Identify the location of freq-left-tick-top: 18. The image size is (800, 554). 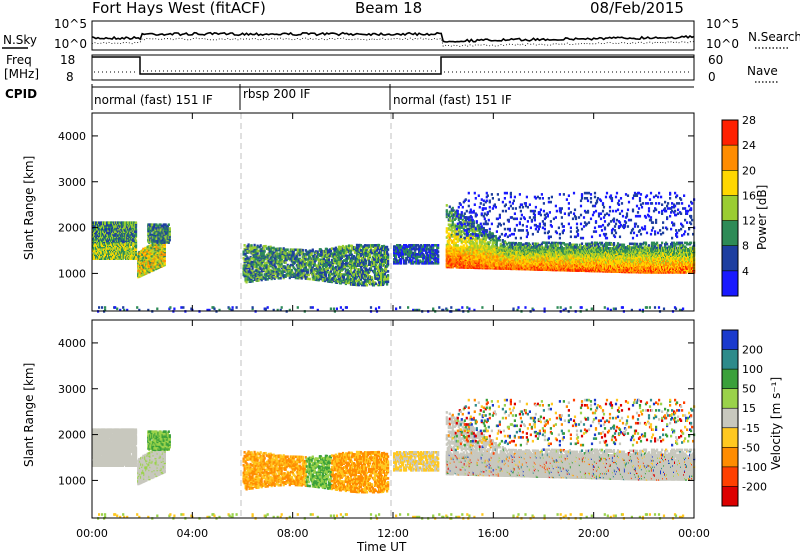
(67, 60).